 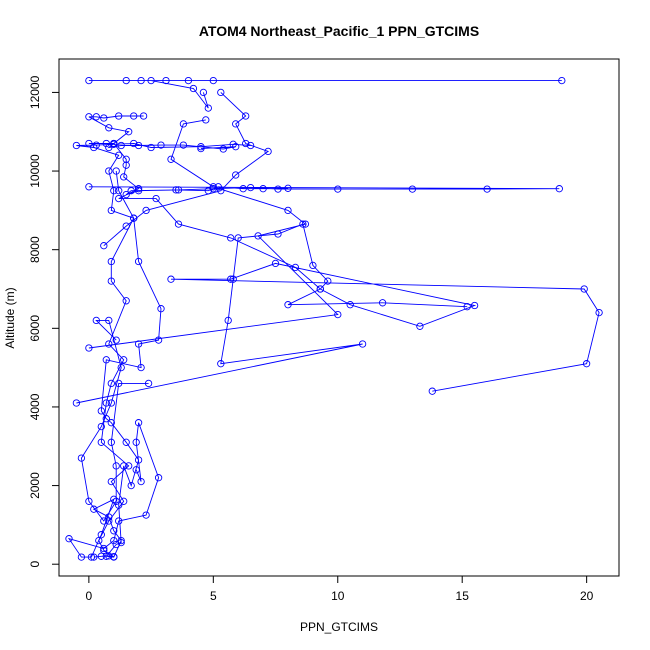 I want to click on y-tick-label: 4000, so click(x=35, y=406).